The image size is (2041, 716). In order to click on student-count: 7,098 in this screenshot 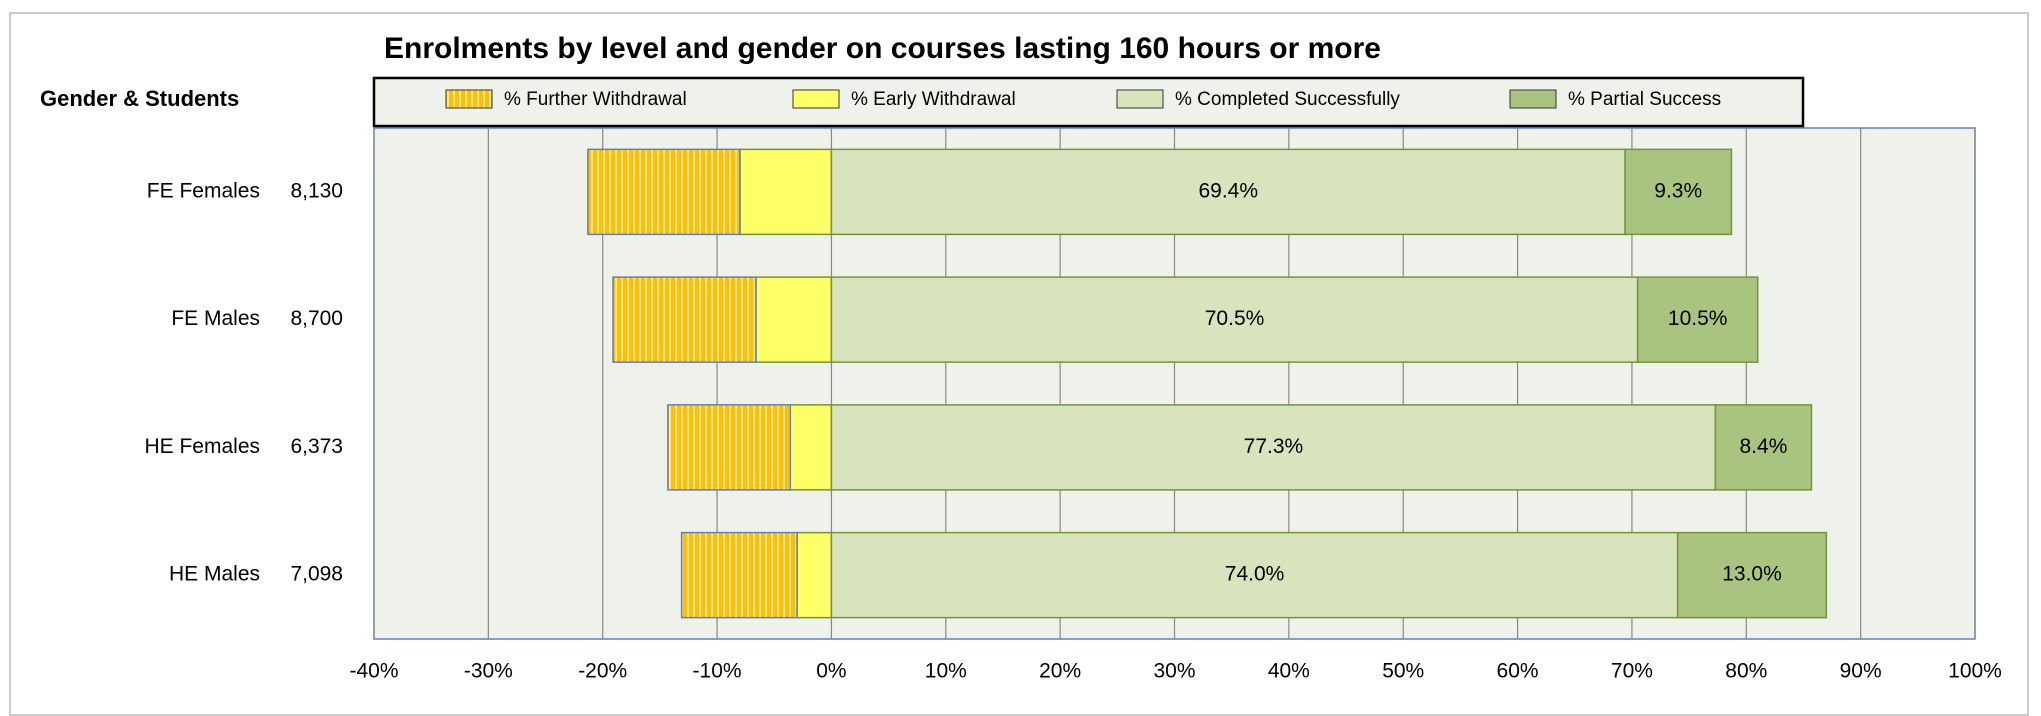, I will do `click(316, 574)`.